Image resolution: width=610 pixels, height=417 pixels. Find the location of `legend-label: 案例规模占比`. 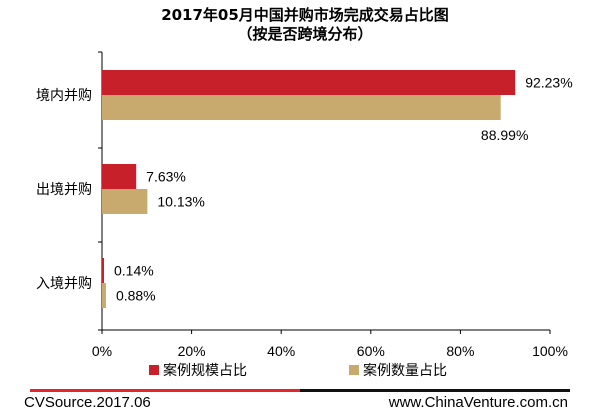

legend-label: 案例规模占比 is located at coordinates (205, 370).